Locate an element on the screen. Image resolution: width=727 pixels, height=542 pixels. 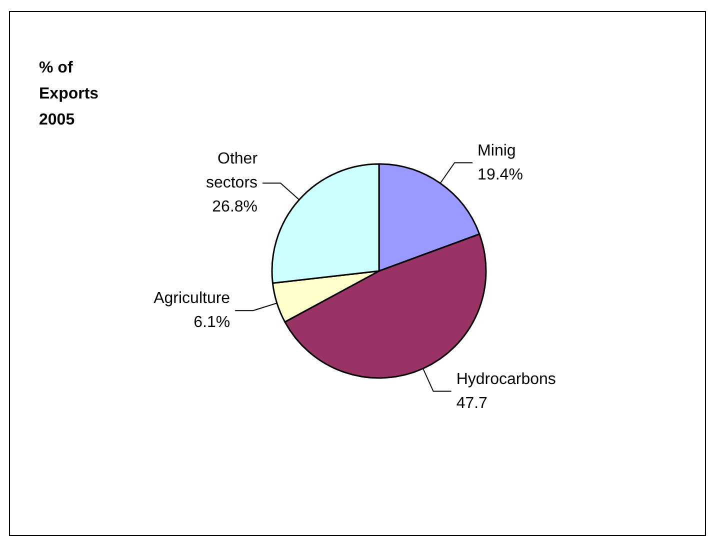
data-label: 26.8% is located at coordinates (235, 207).